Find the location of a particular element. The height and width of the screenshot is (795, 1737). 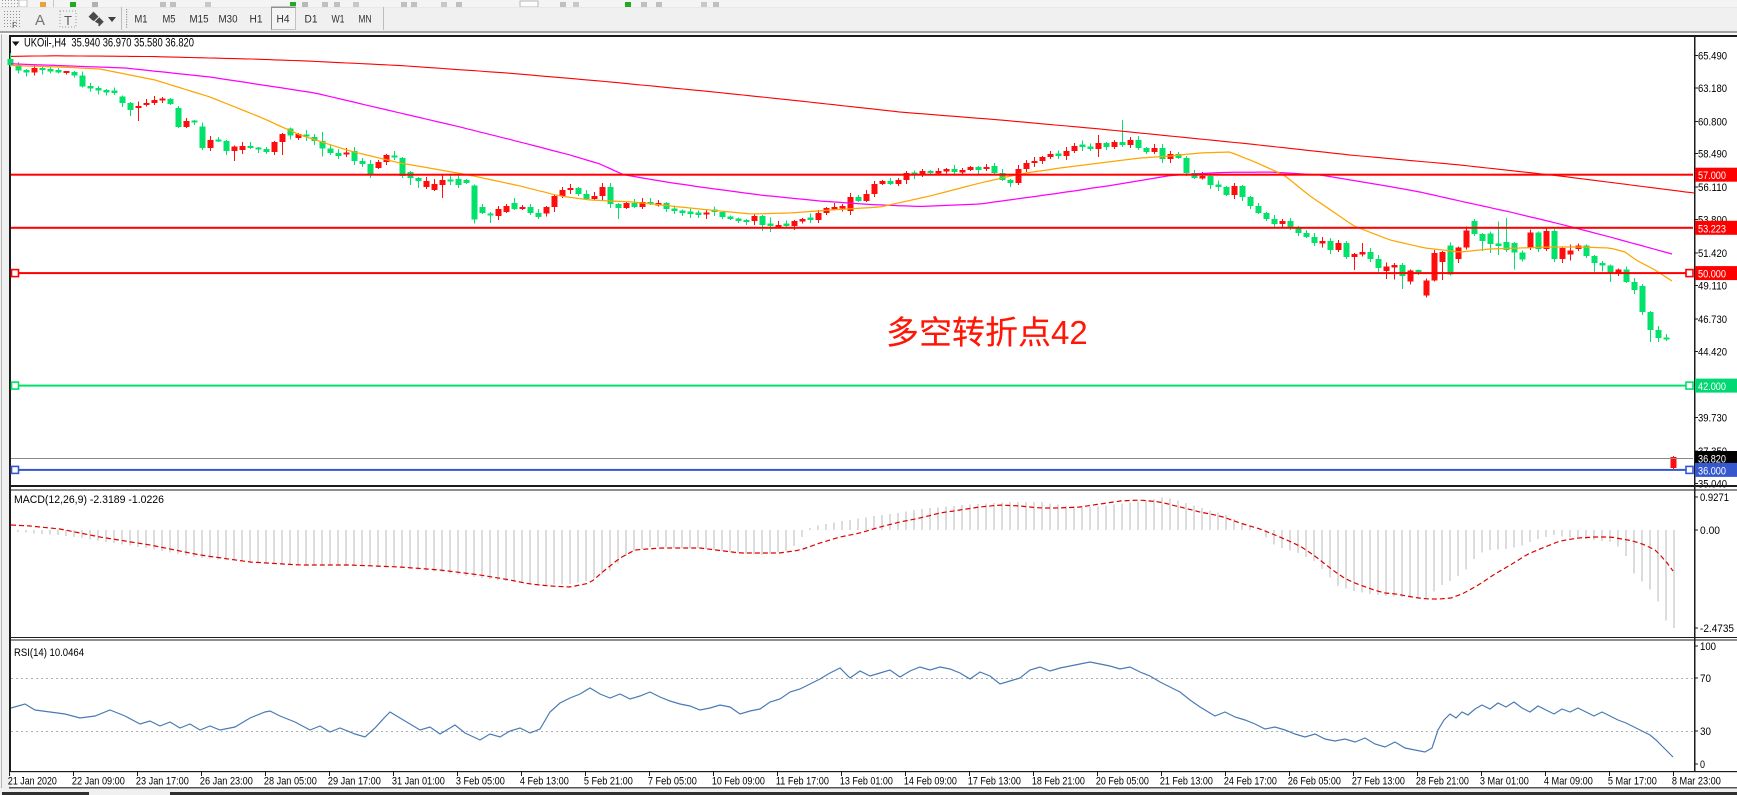

svg-text: 65.490 is located at coordinates (1712, 56).